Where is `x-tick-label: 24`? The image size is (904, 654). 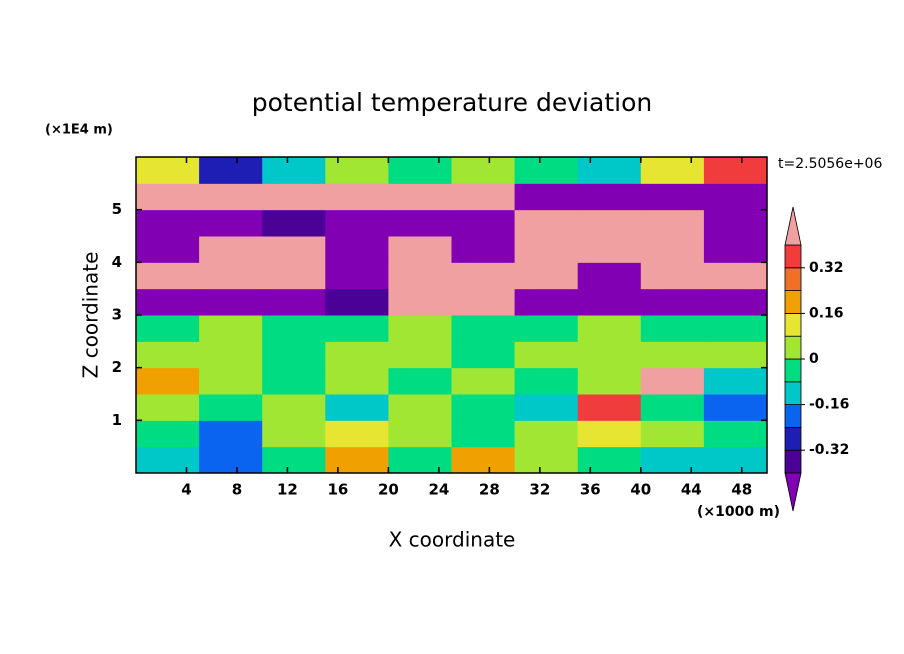
x-tick-label: 24 is located at coordinates (438, 490).